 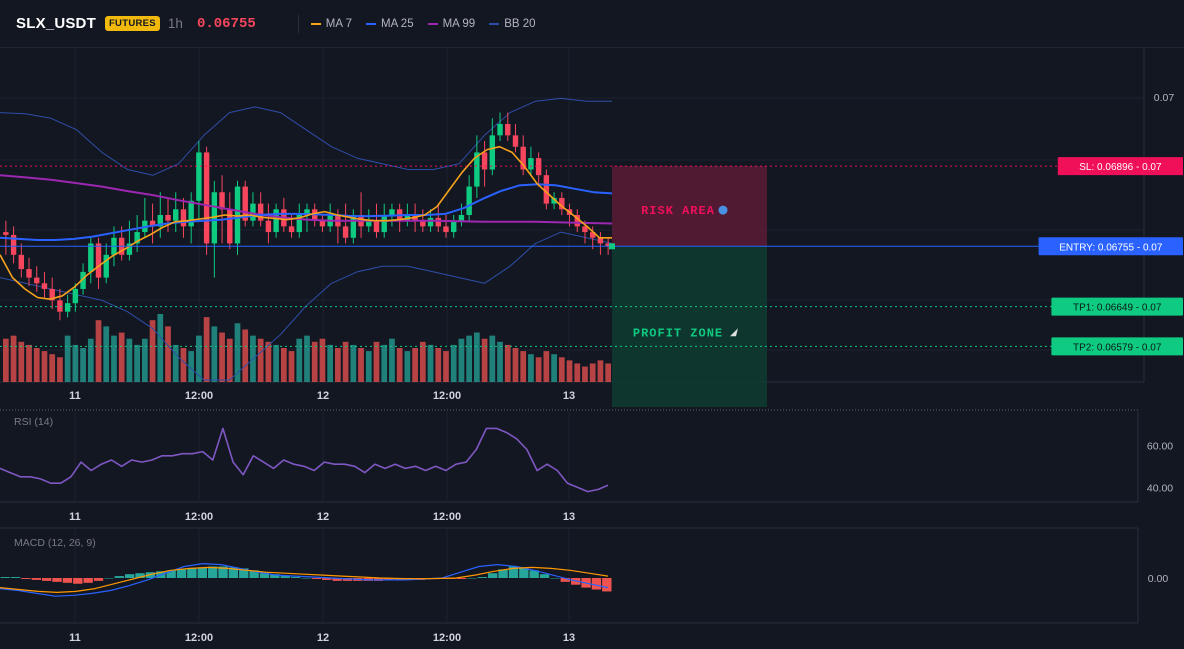 I want to click on macd-x-tick: 12, so click(x=323, y=638).